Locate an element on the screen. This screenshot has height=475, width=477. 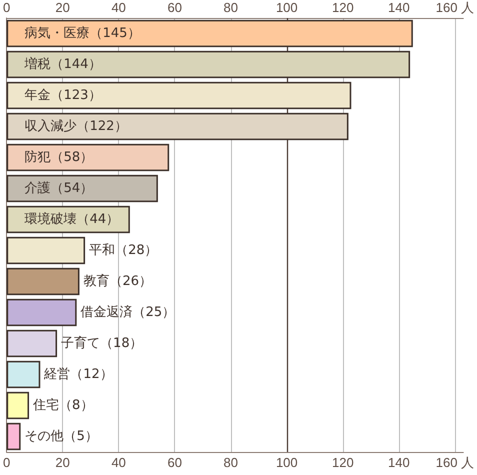
data-label: 住宅（8） is located at coordinates (63, 405).